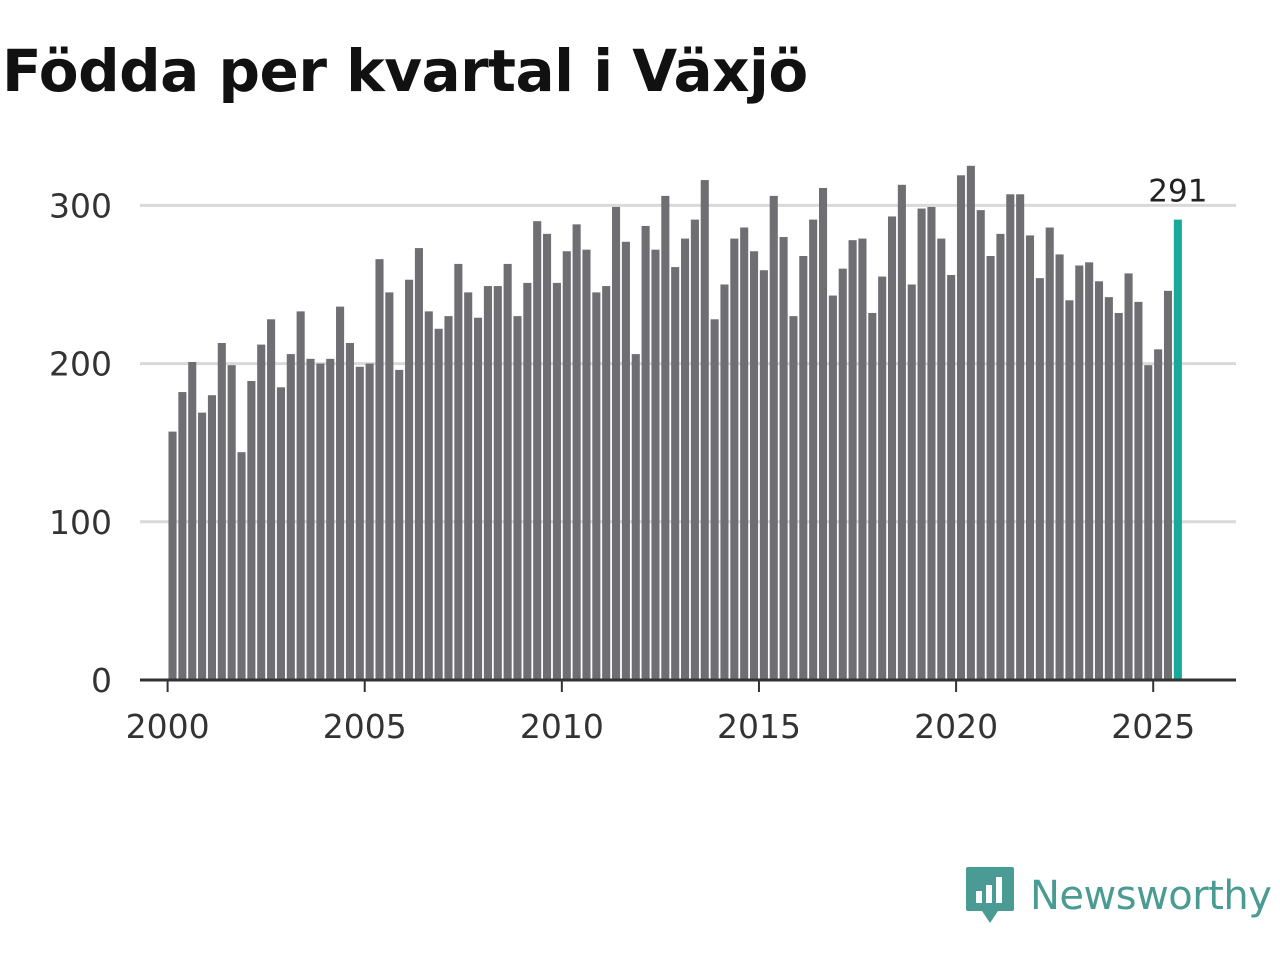 The width and height of the screenshot is (1280, 960). Describe the element at coordinates (1153, 726) in the screenshot. I see `x-tick-label: 2025` at that location.